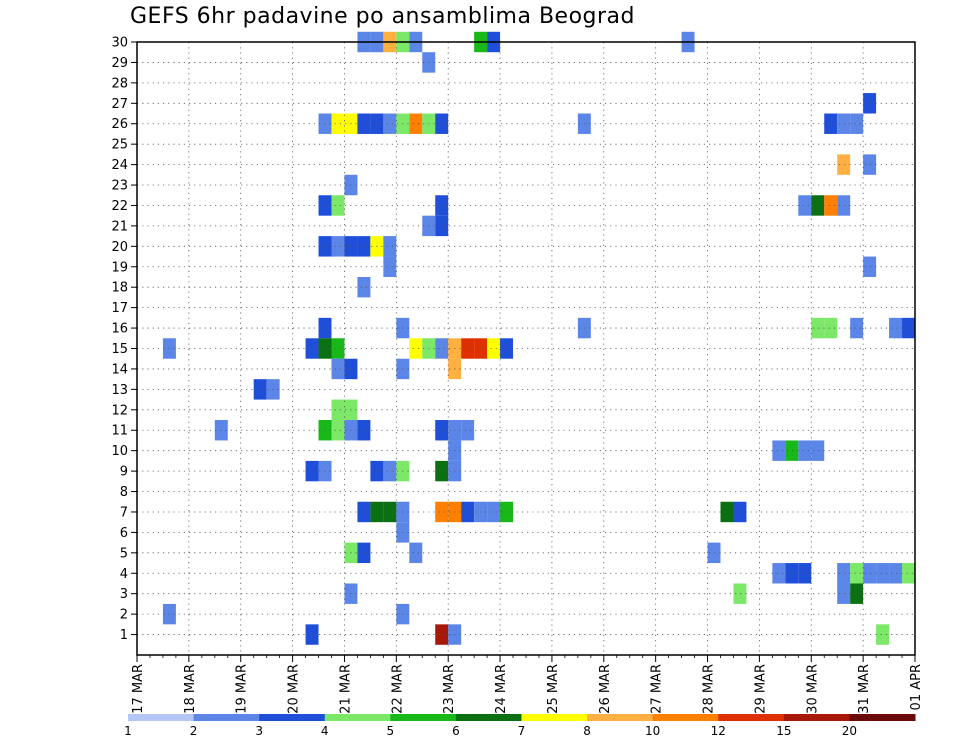 The height and width of the screenshot is (742, 960). Describe the element at coordinates (718, 731) in the screenshot. I see `colorbar-label: 12` at that location.